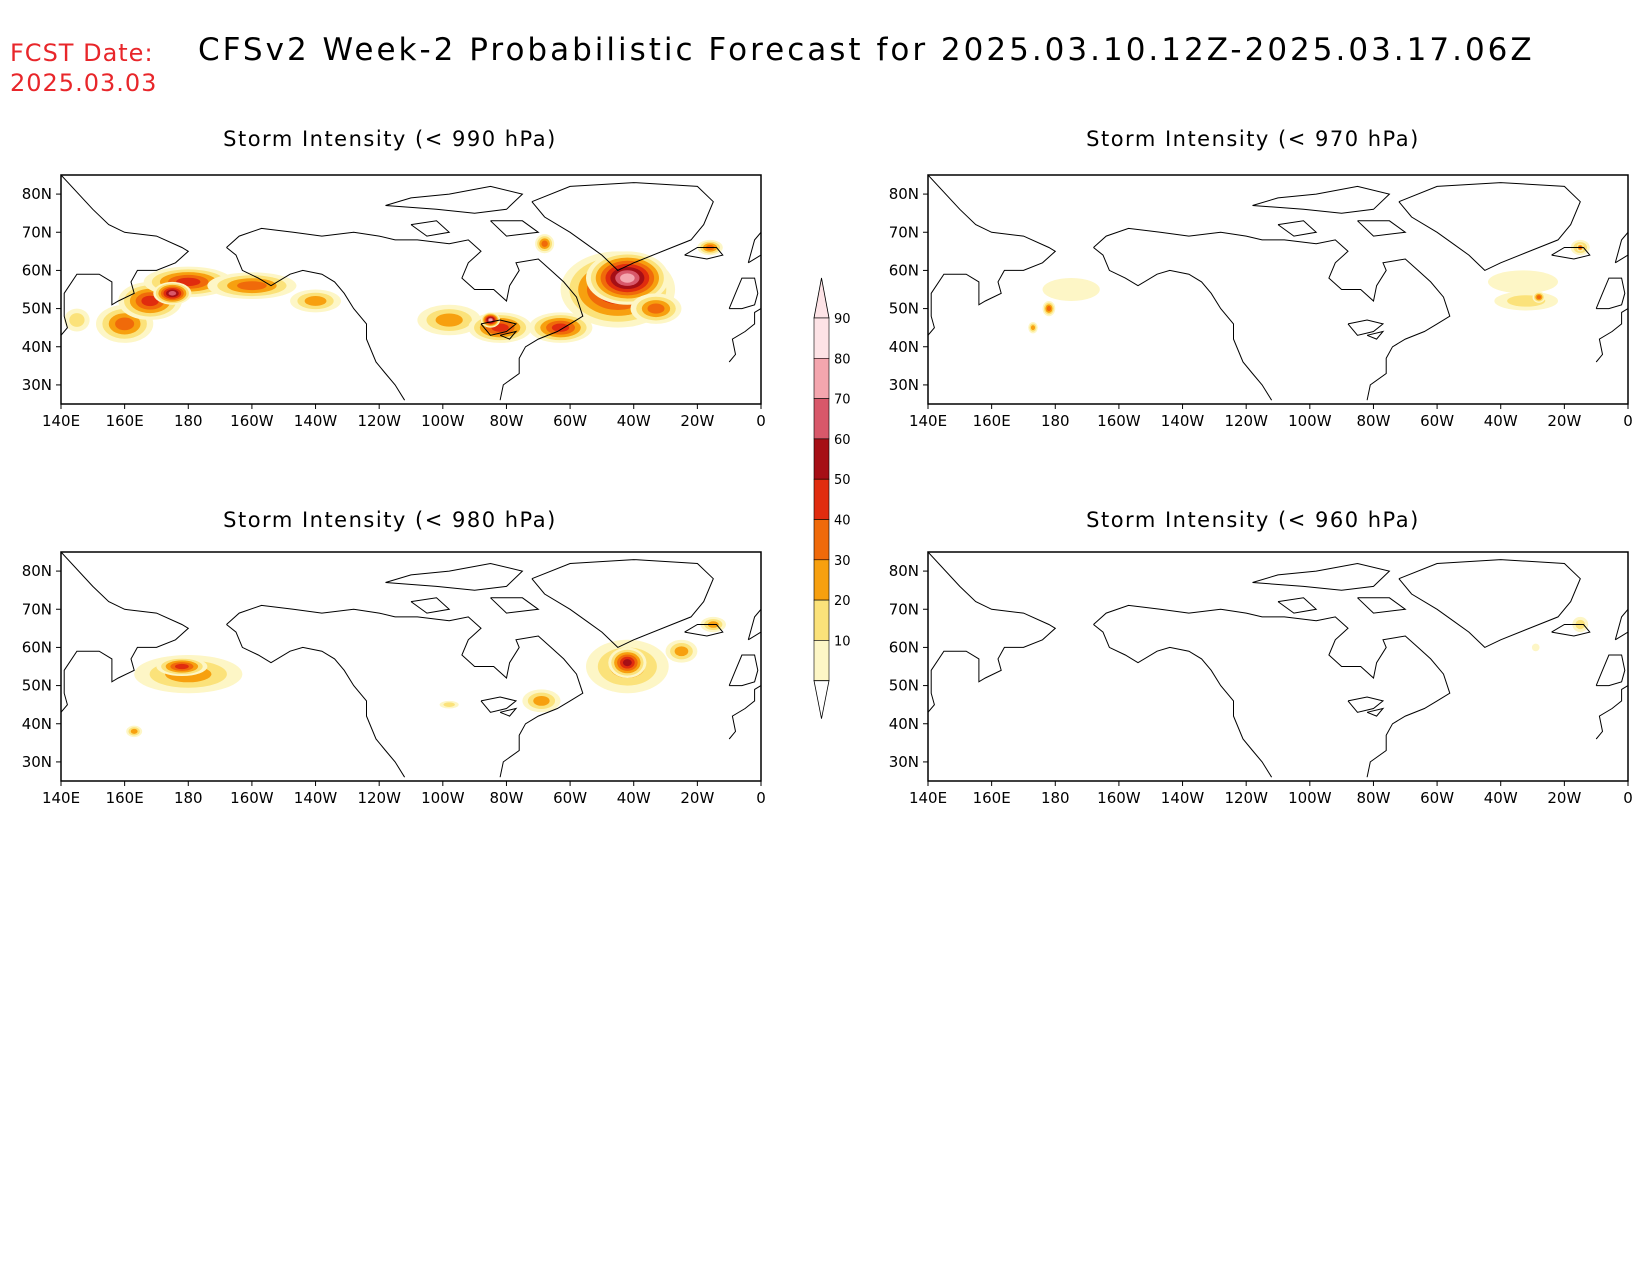 This screenshot has height=1275, width=1650. I want to click on colorbar-label: 10, so click(842, 641).